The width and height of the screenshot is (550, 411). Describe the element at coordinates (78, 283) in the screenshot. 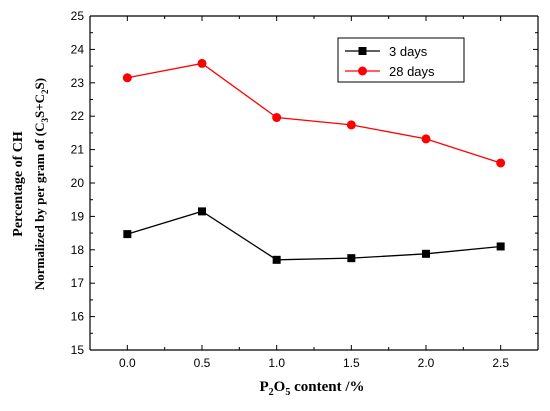

I see `y-tick-label: 17` at that location.